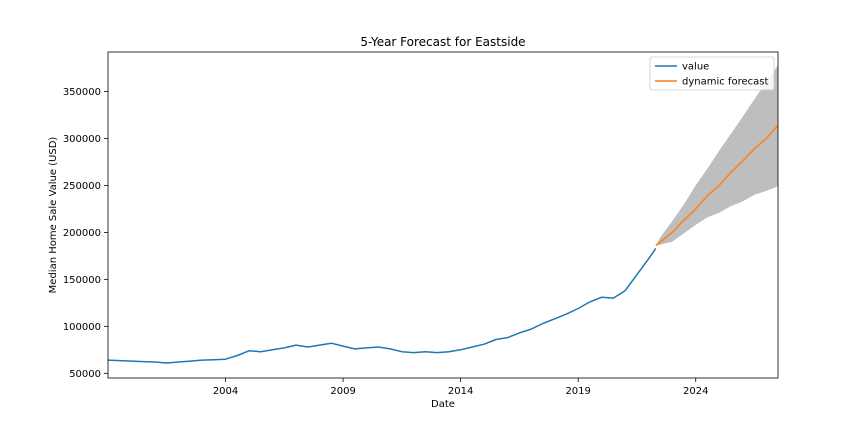 This screenshot has width=864, height=432. I want to click on y-tick-label: 200000, so click(82, 233).